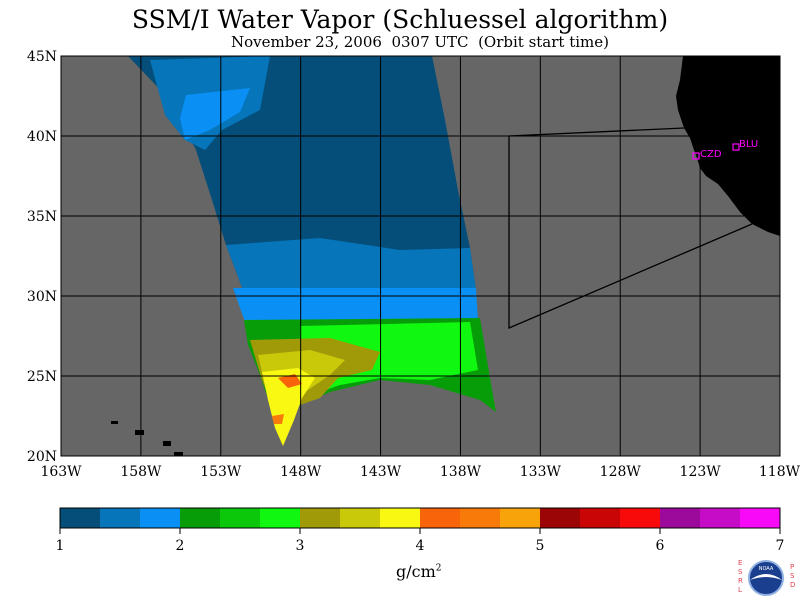 The image size is (800, 600). What do you see at coordinates (42, 217) in the screenshot?
I see `latitude-label: 35N` at bounding box center [42, 217].